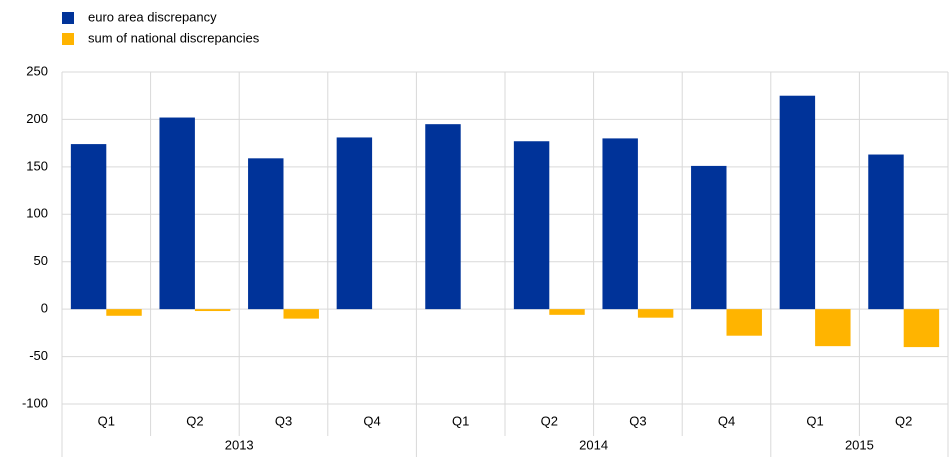  Describe the element at coordinates (44, 308) in the screenshot. I see `y-tick-label: 0` at that location.